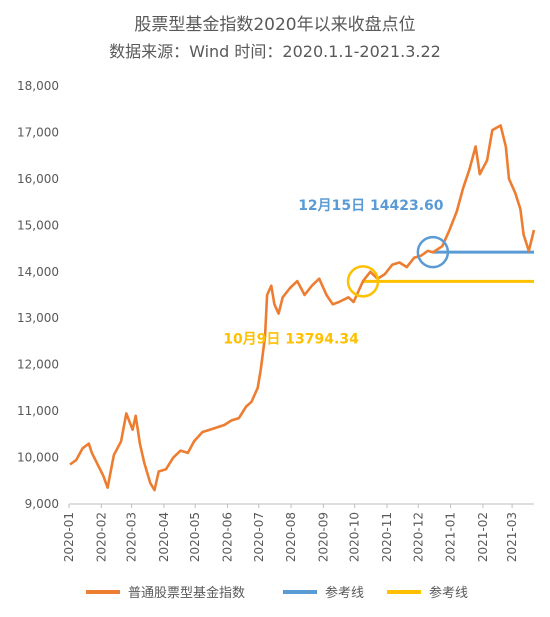 The image size is (550, 617). I want to click on x-tick-label: 2020-03, so click(132, 537).